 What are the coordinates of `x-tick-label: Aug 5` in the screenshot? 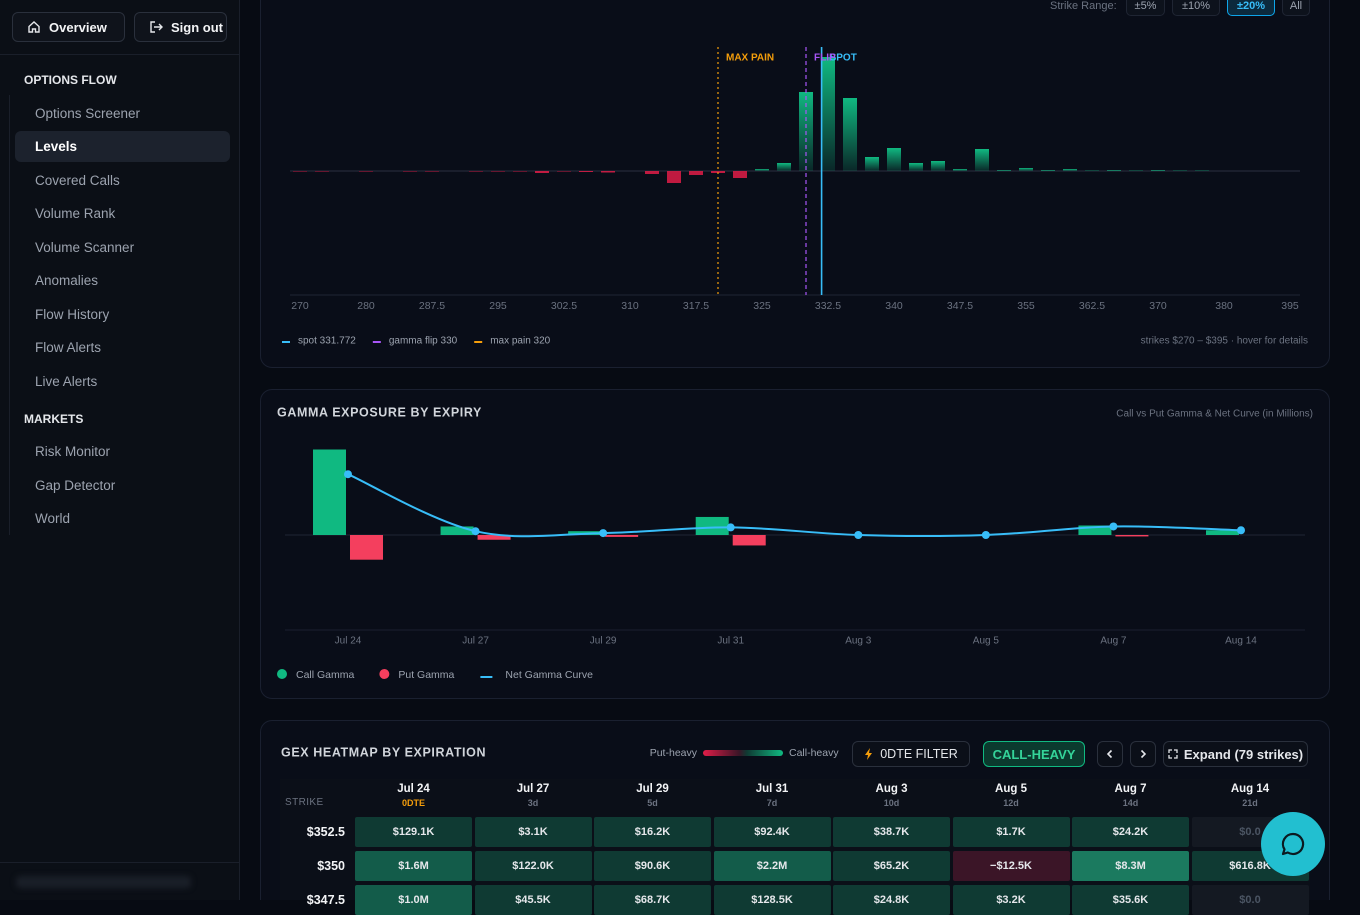 It's located at (986, 641).